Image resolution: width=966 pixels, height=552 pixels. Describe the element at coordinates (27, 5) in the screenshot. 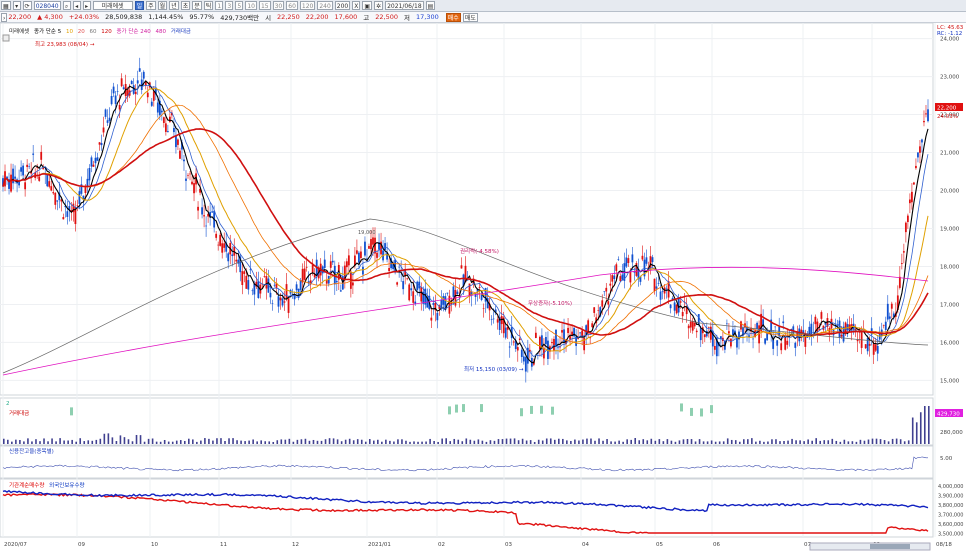

I see `refresh-icon: ⟳` at that location.